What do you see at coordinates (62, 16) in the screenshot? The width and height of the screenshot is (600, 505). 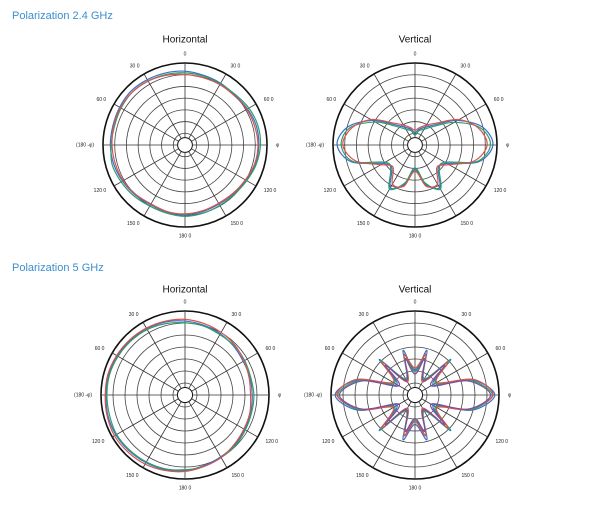 I see `section-heading: Polarization 2.4 GHz` at bounding box center [62, 16].